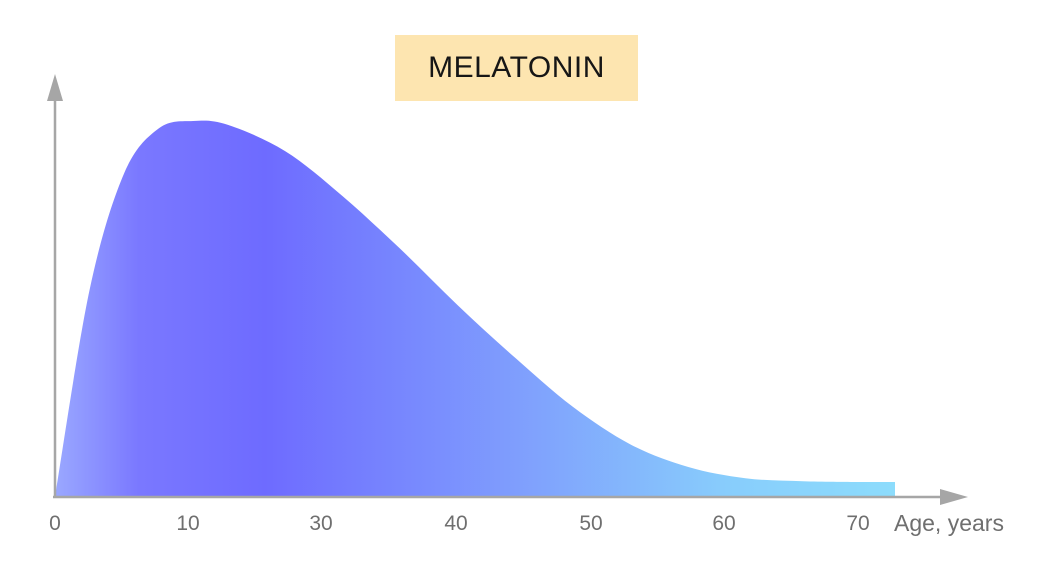 The width and height of the screenshot is (1042, 572). Describe the element at coordinates (954, 497) in the screenshot. I see `x-axis-arrow` at that location.